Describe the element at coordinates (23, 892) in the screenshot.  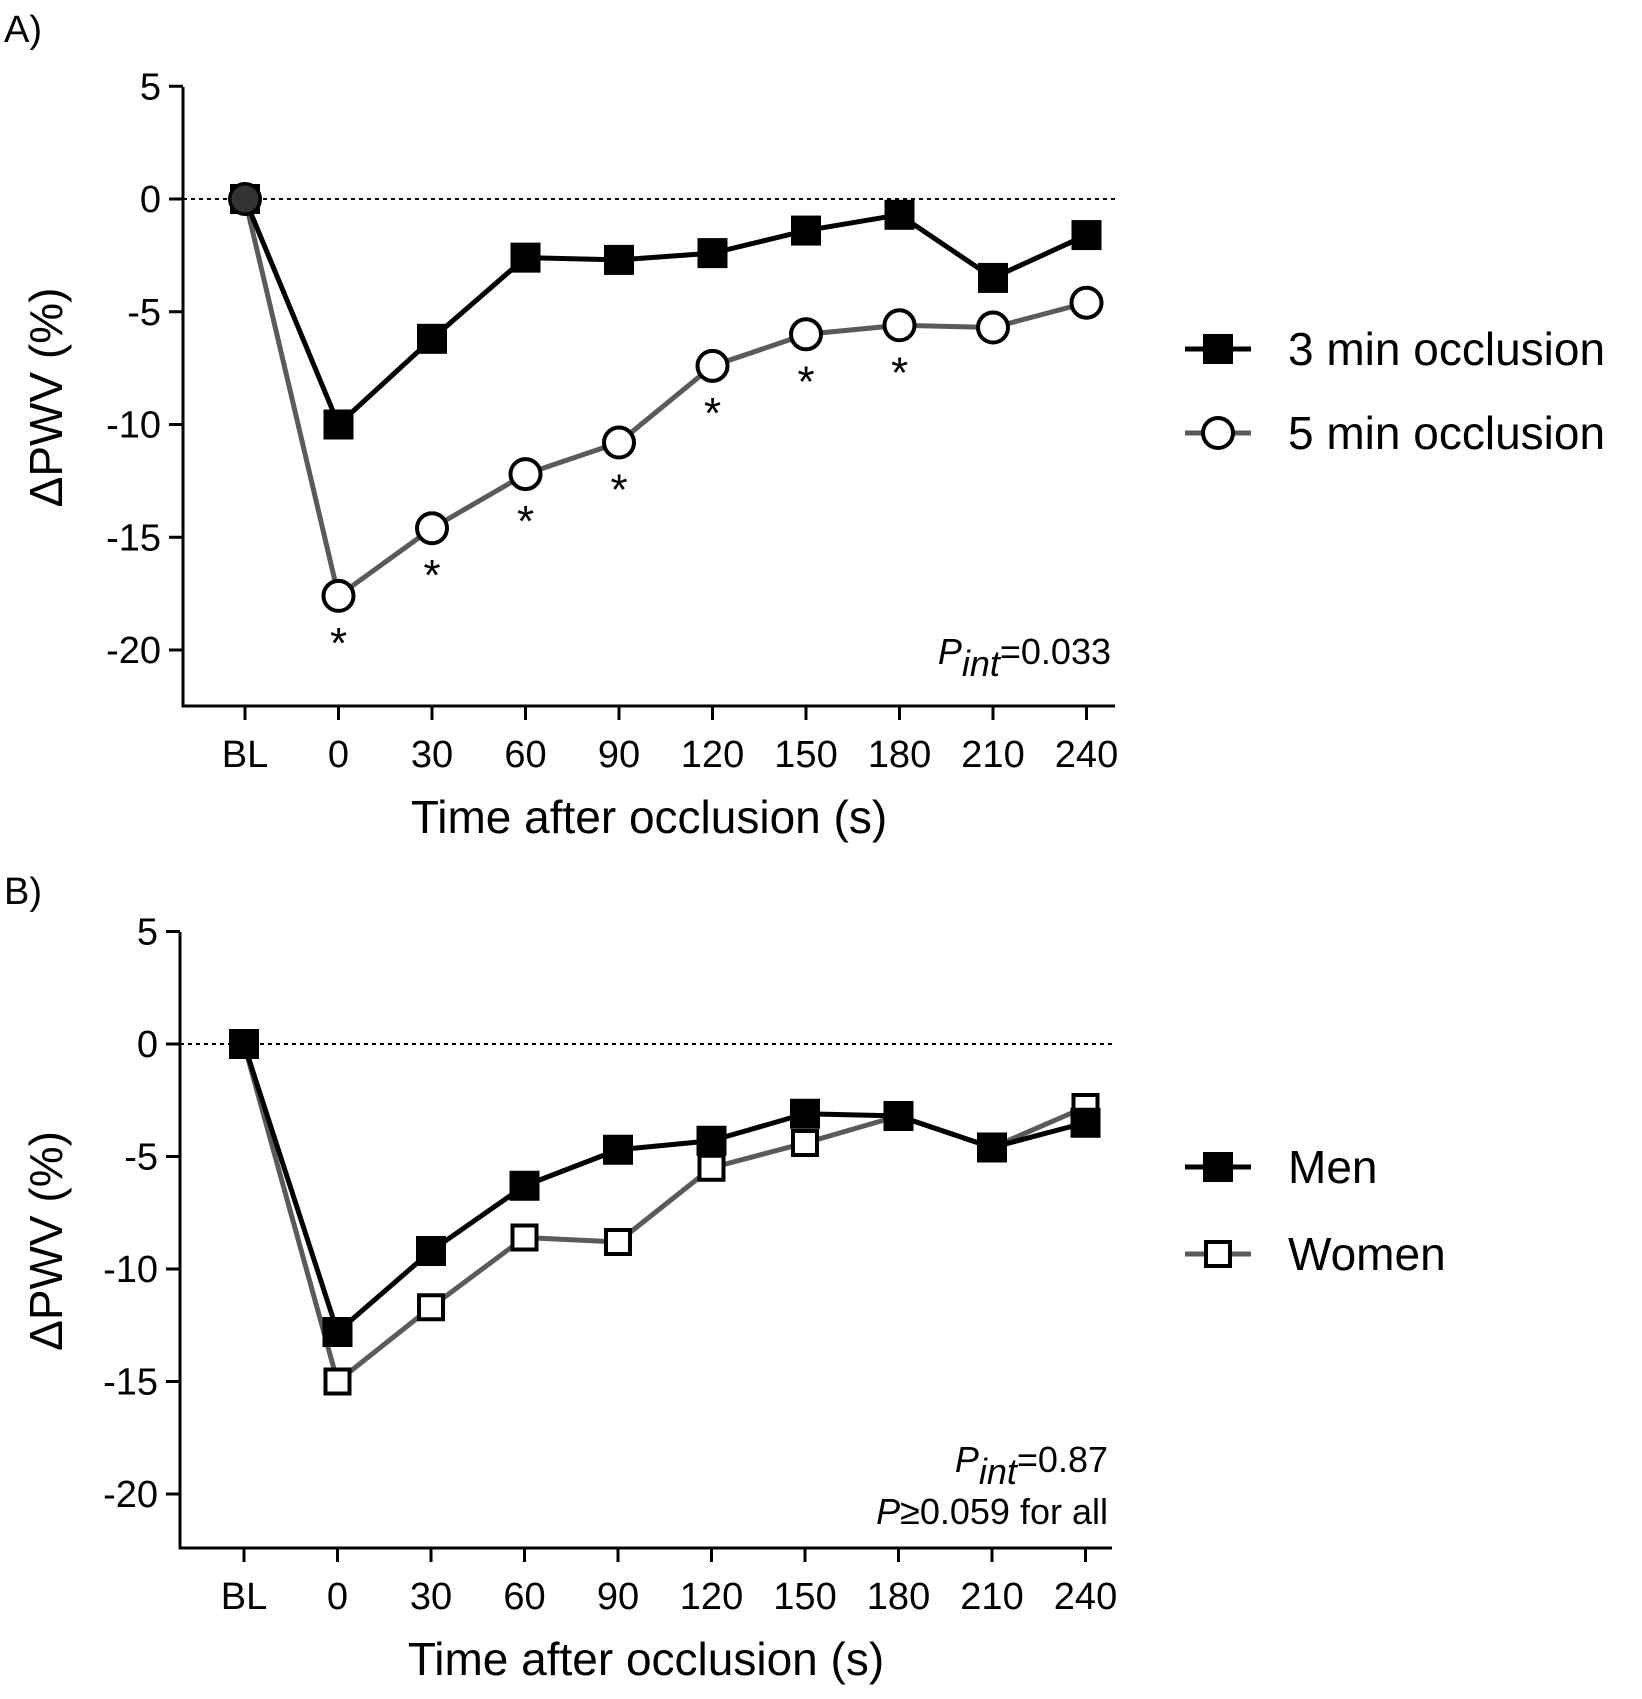
I see `panel-label: B)` at that location.